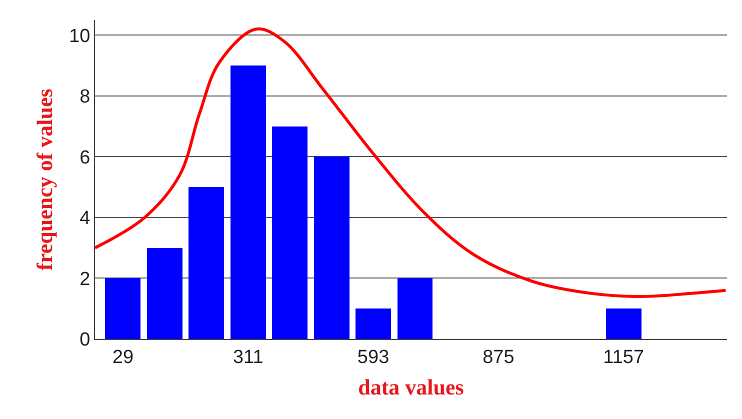 The image size is (742, 419). I want to click on y-tick-label: 10, so click(79, 36).